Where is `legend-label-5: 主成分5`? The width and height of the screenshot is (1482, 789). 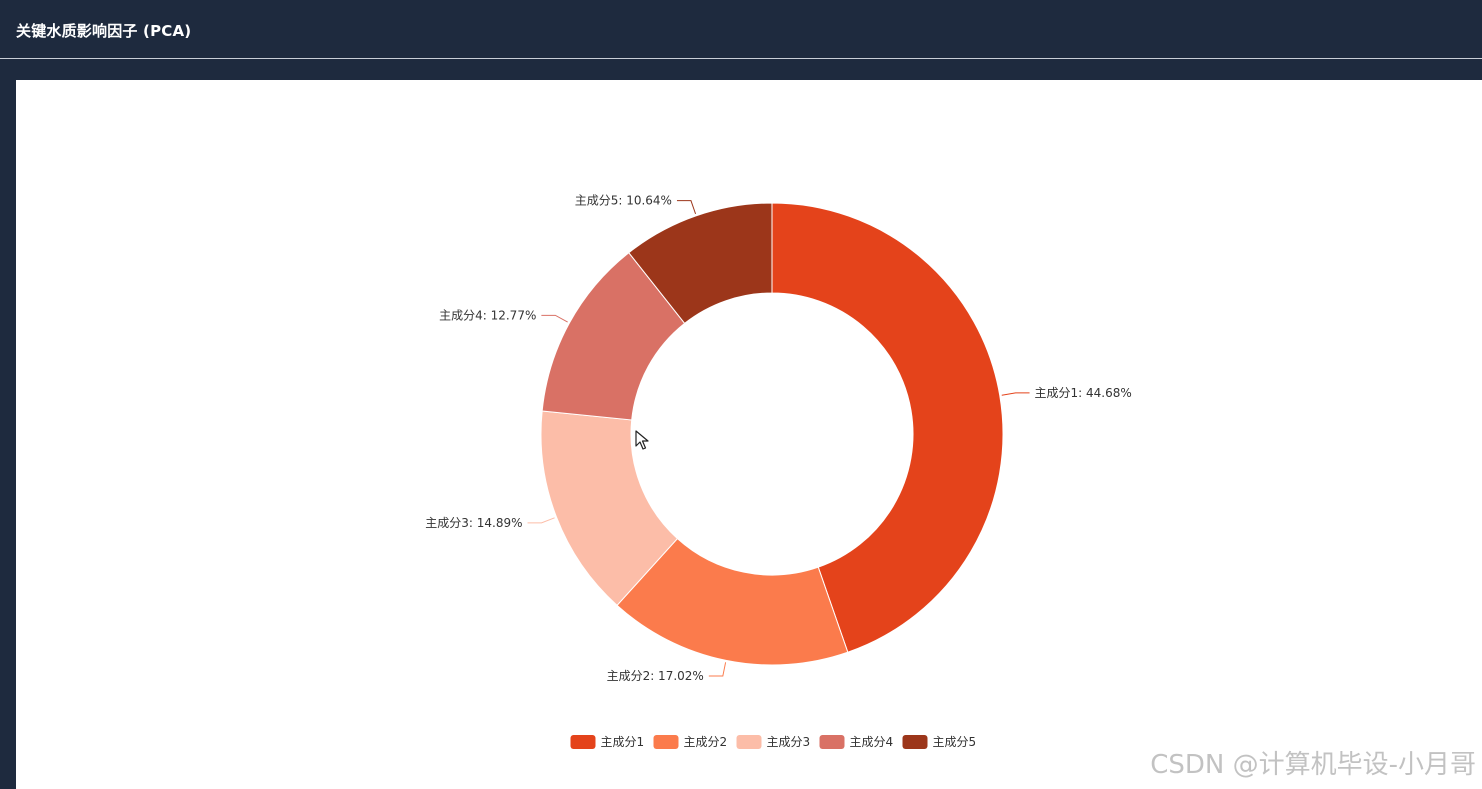 legend-label-5: 主成分5 is located at coordinates (955, 742).